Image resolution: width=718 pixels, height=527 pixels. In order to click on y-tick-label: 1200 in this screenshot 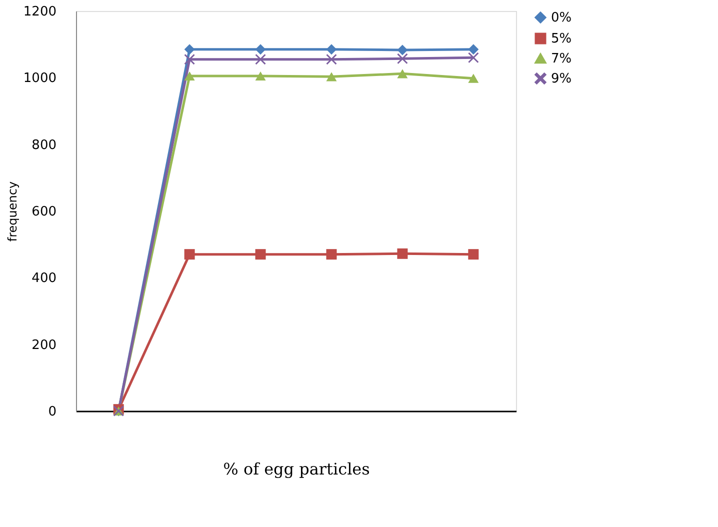, I will do `click(39, 12)`.